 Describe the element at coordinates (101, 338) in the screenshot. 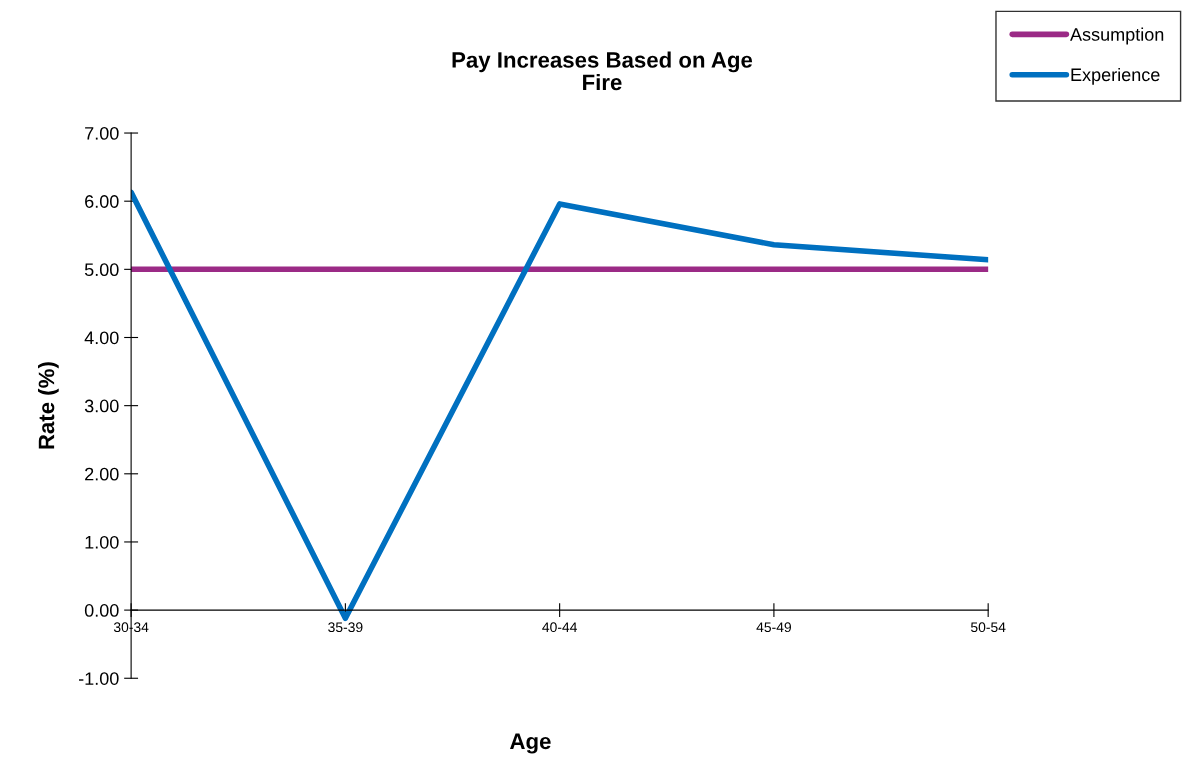

I see `y-tick-label: 4.00` at that location.